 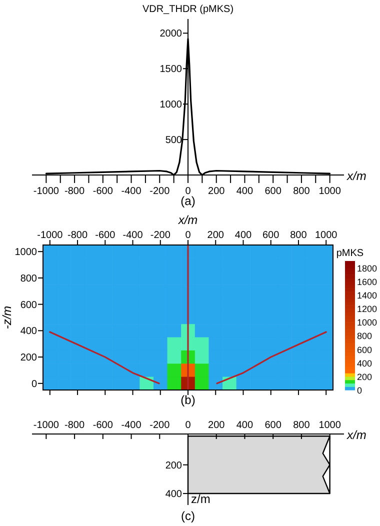 I want to click on color-bar-label: 1200, so click(x=367, y=309).